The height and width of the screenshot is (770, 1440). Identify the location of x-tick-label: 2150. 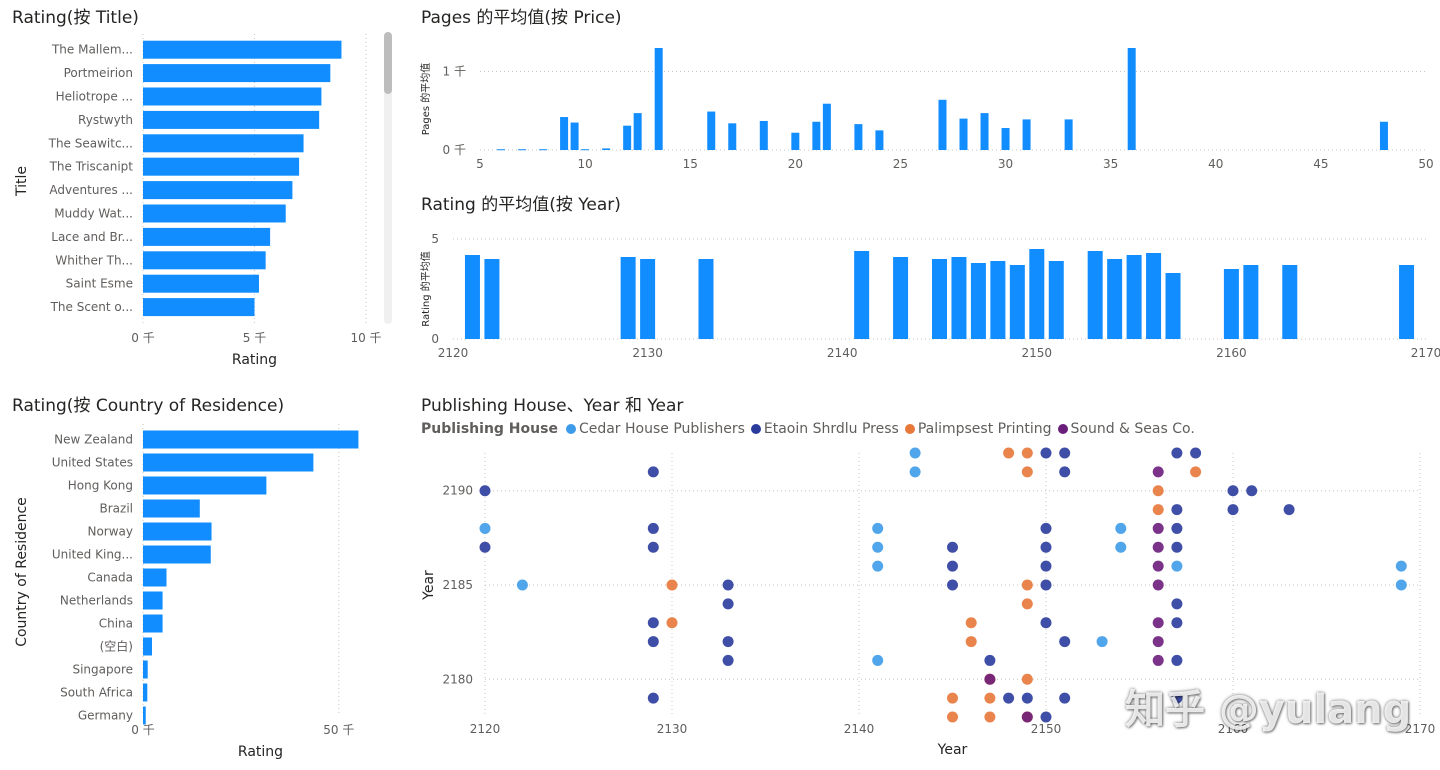
(1037, 353).